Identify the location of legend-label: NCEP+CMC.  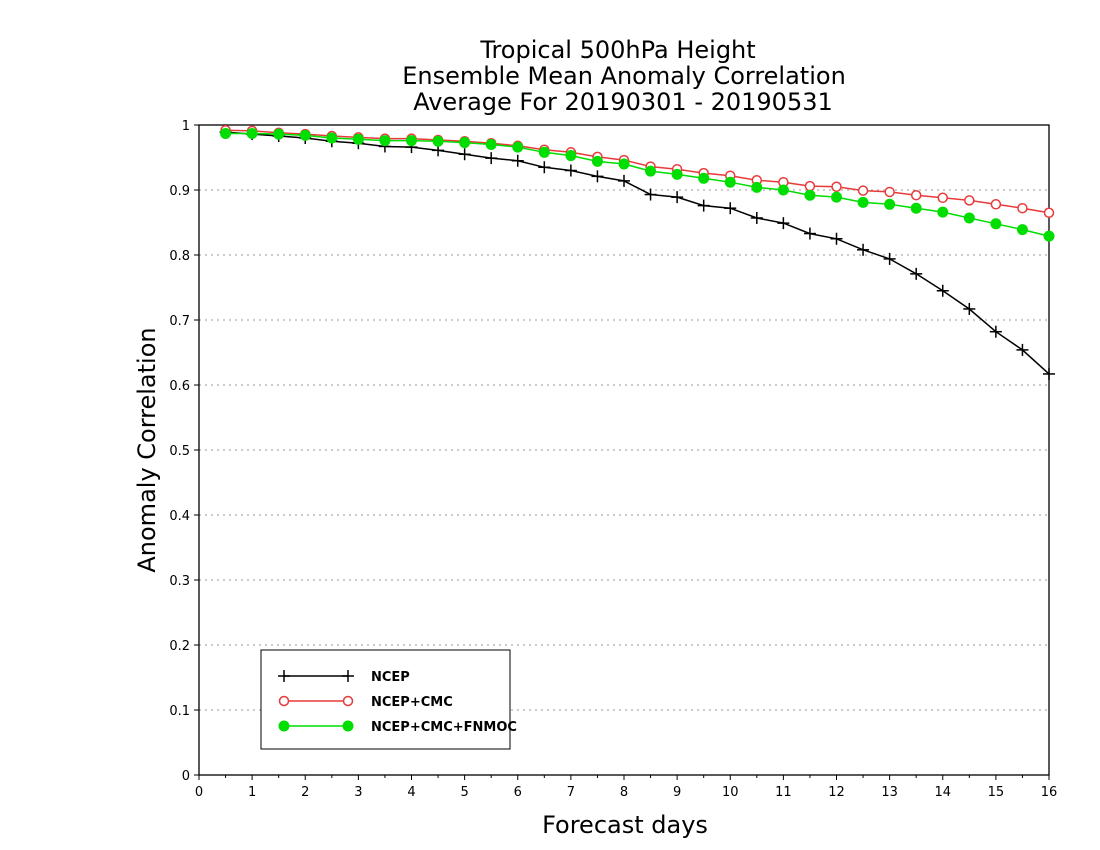
(412, 702).